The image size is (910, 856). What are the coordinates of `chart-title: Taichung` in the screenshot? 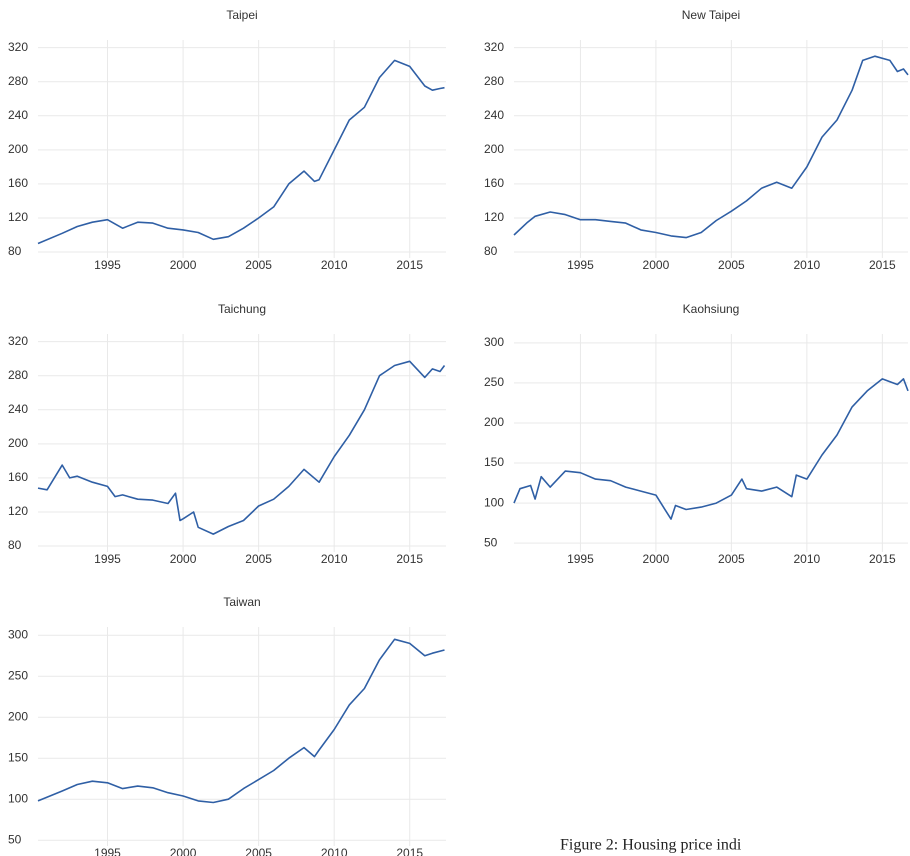 It's located at (242, 309).